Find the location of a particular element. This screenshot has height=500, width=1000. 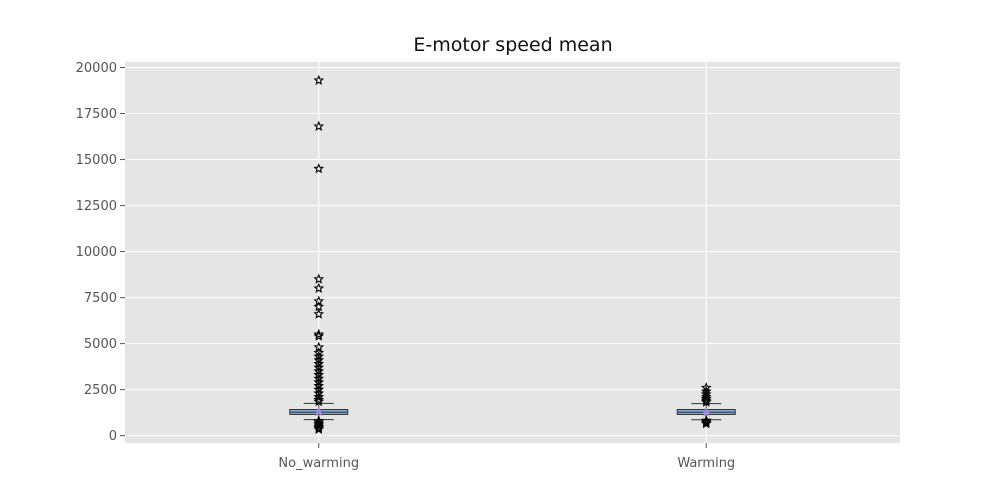

chart-title: E-motor speed mean is located at coordinates (512, 45).